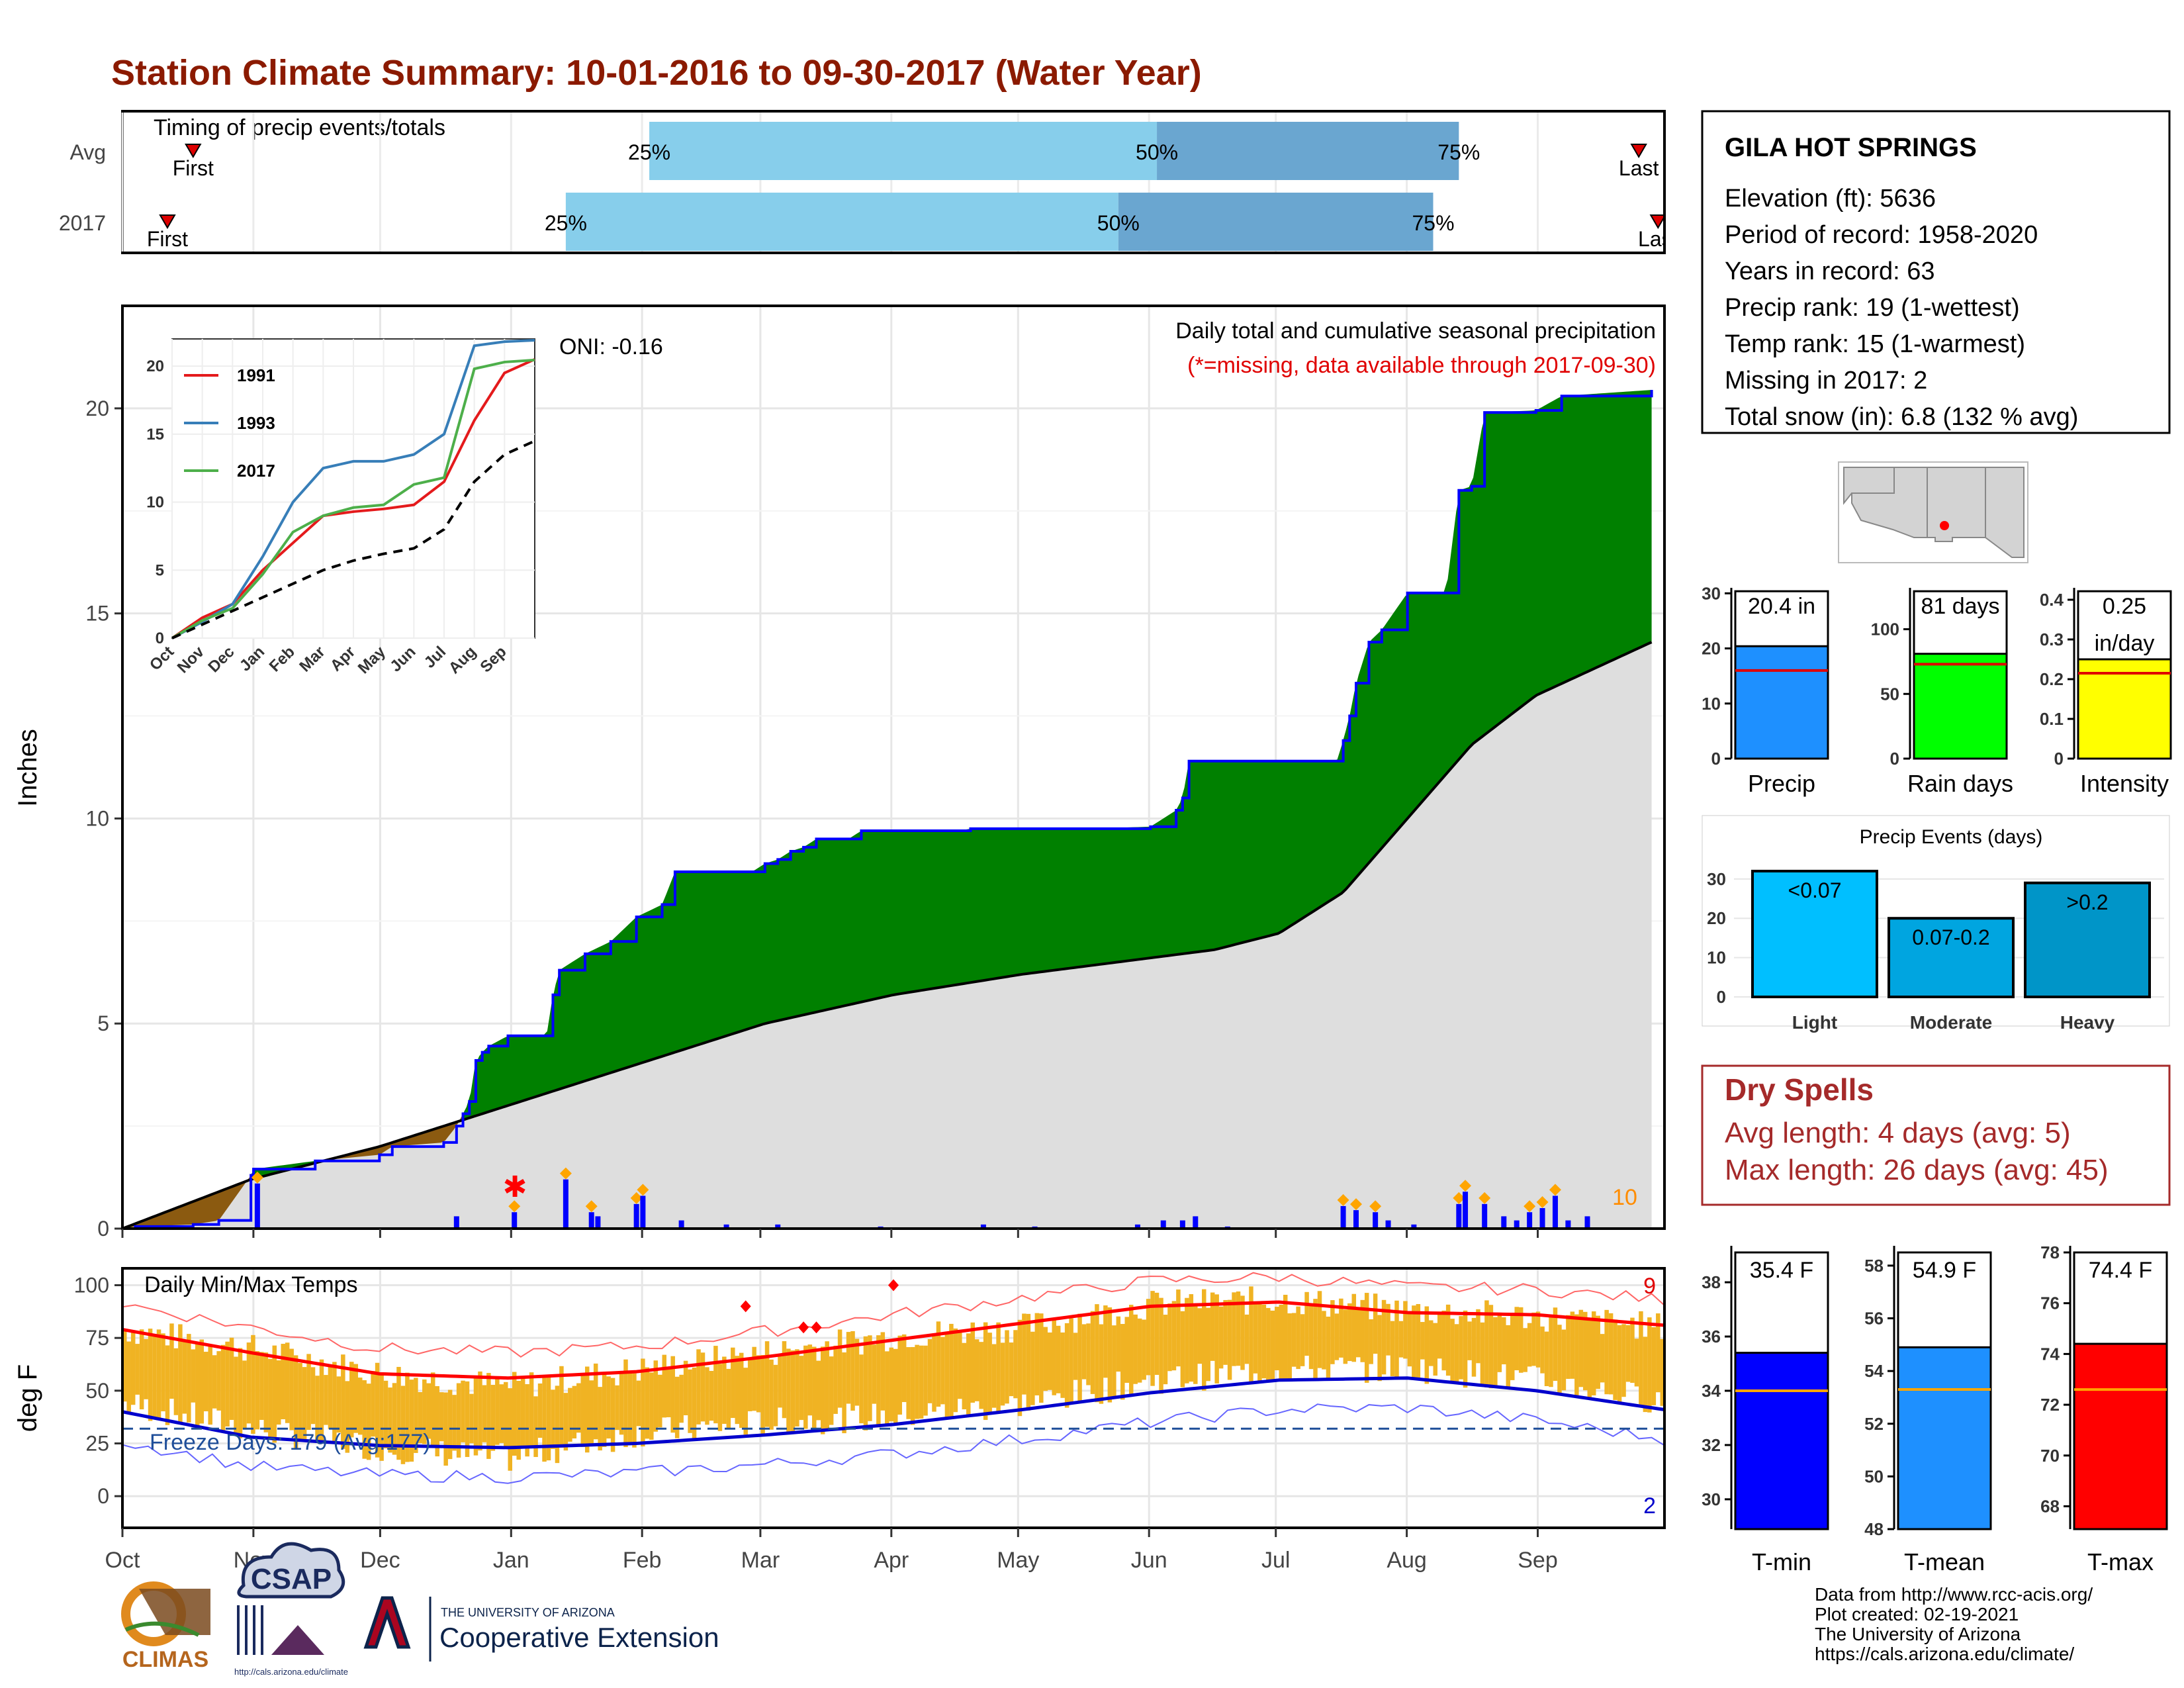  Describe the element at coordinates (175, 1612) in the screenshot. I see `climas-mark-icon` at that location.